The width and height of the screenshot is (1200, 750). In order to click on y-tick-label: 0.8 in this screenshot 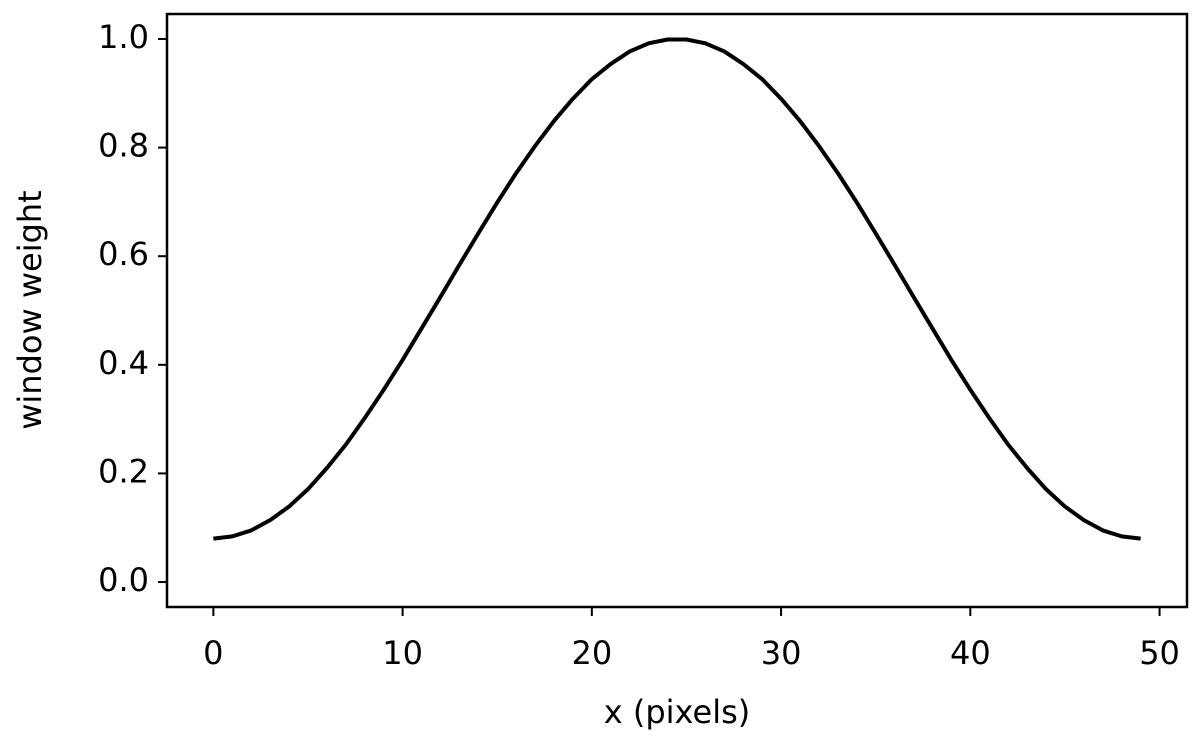, I will do `click(123, 146)`.